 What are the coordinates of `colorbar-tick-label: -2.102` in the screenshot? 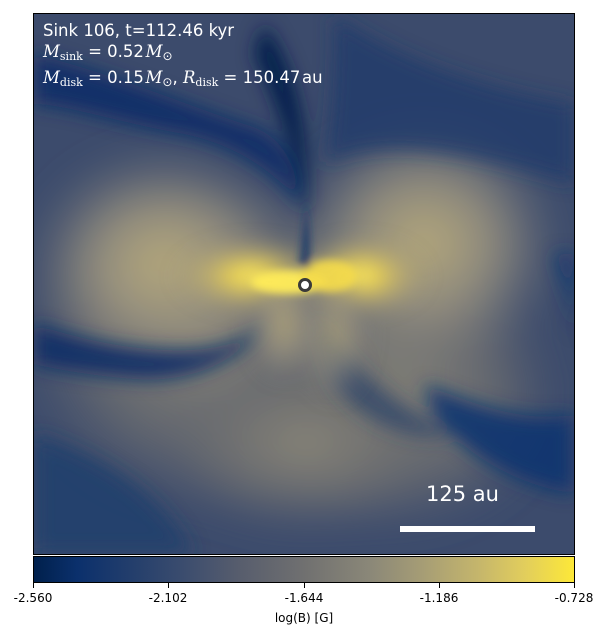 It's located at (168, 598).